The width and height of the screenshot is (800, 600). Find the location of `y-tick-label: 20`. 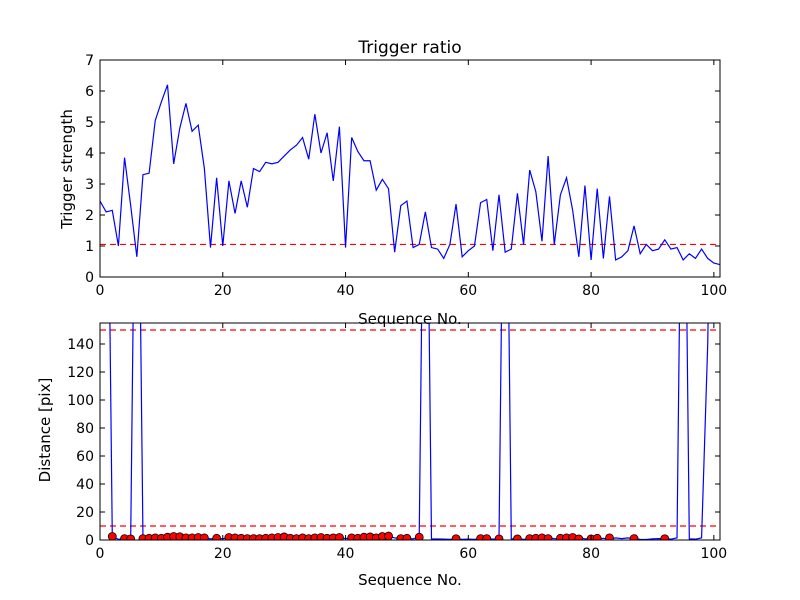

y-tick-label: 20 is located at coordinates (85, 513).